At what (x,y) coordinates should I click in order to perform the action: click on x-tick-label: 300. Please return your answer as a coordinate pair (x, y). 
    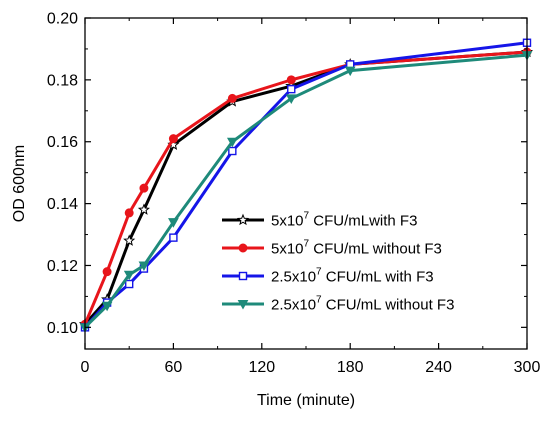
    Looking at the image, I should click on (527, 367).